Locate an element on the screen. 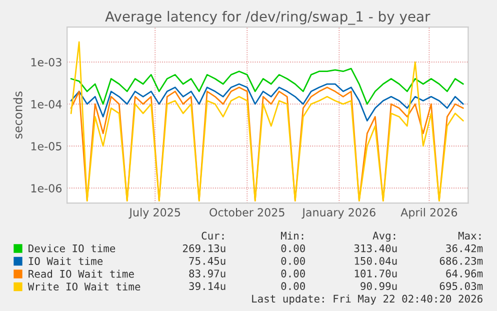  x-tick-label: July 2025 is located at coordinates (154, 213).